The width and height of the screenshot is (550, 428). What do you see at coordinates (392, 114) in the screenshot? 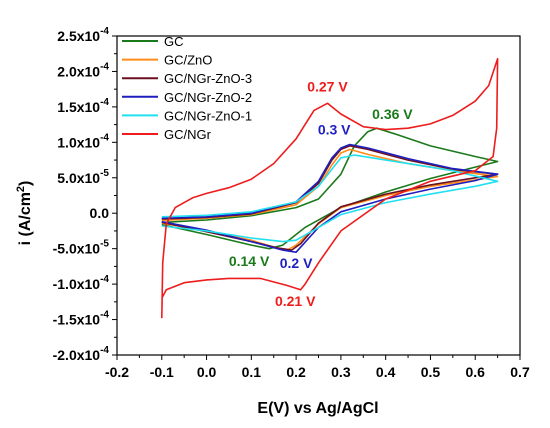
I see `peak-annotation-1: 0.36 V` at bounding box center [392, 114].